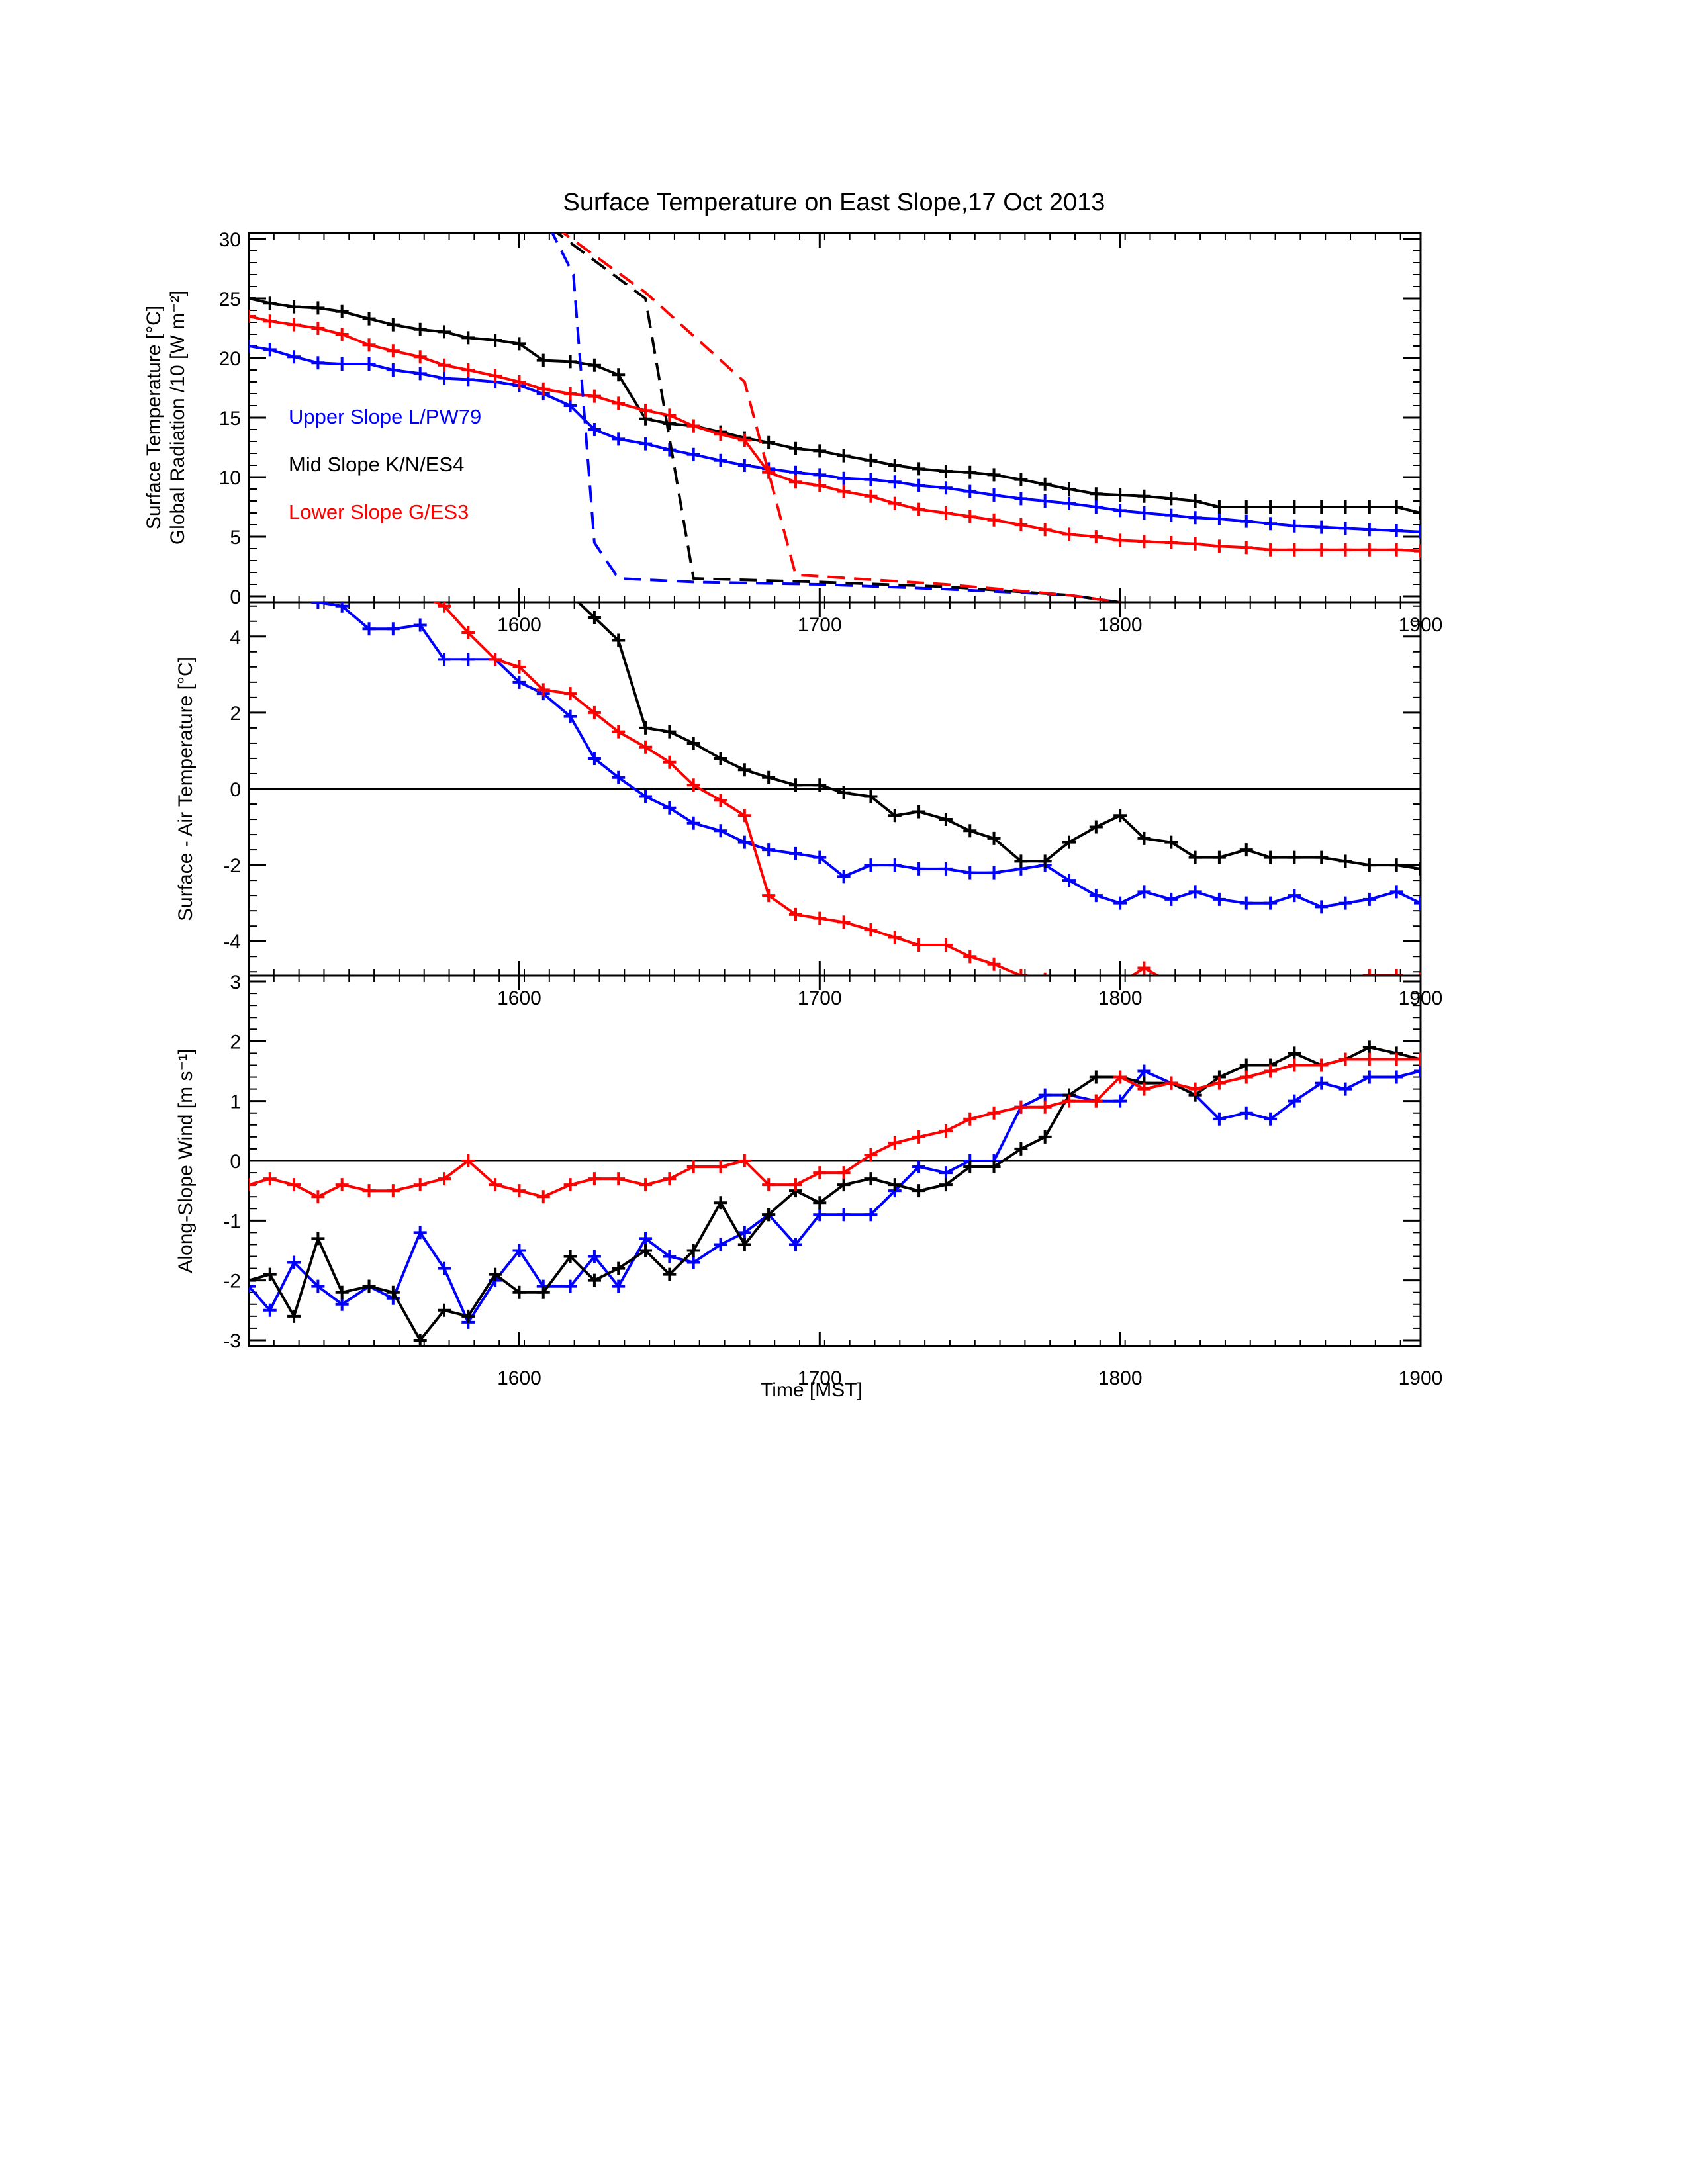  I want to click on x-axis-ticks, so click(835, 1161).